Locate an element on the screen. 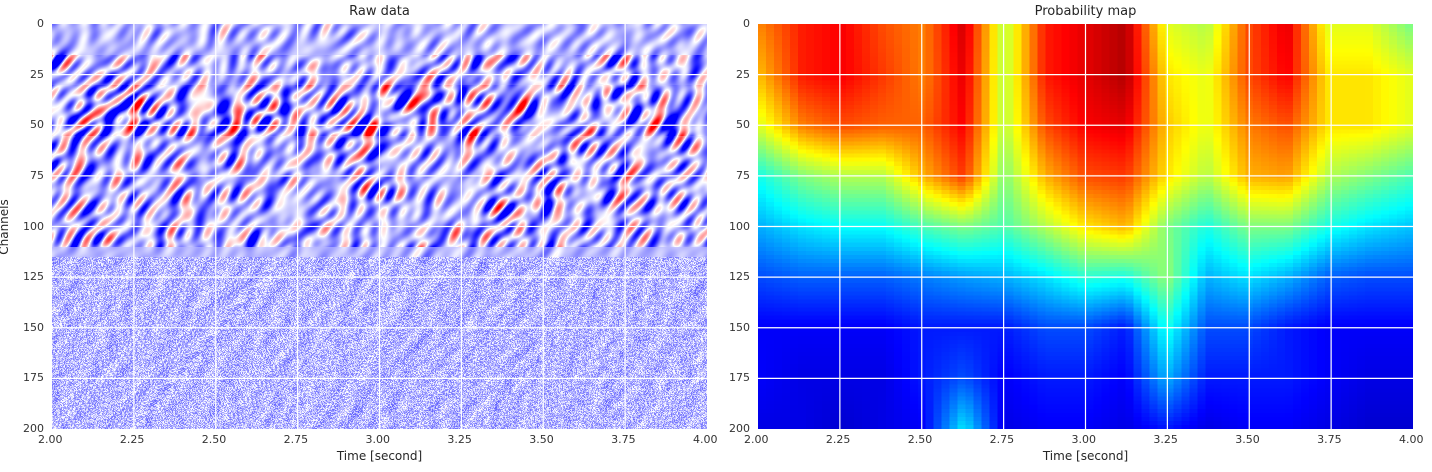 This screenshot has width=1432, height=472. raw-ylabel: Channels is located at coordinates (5, 227).